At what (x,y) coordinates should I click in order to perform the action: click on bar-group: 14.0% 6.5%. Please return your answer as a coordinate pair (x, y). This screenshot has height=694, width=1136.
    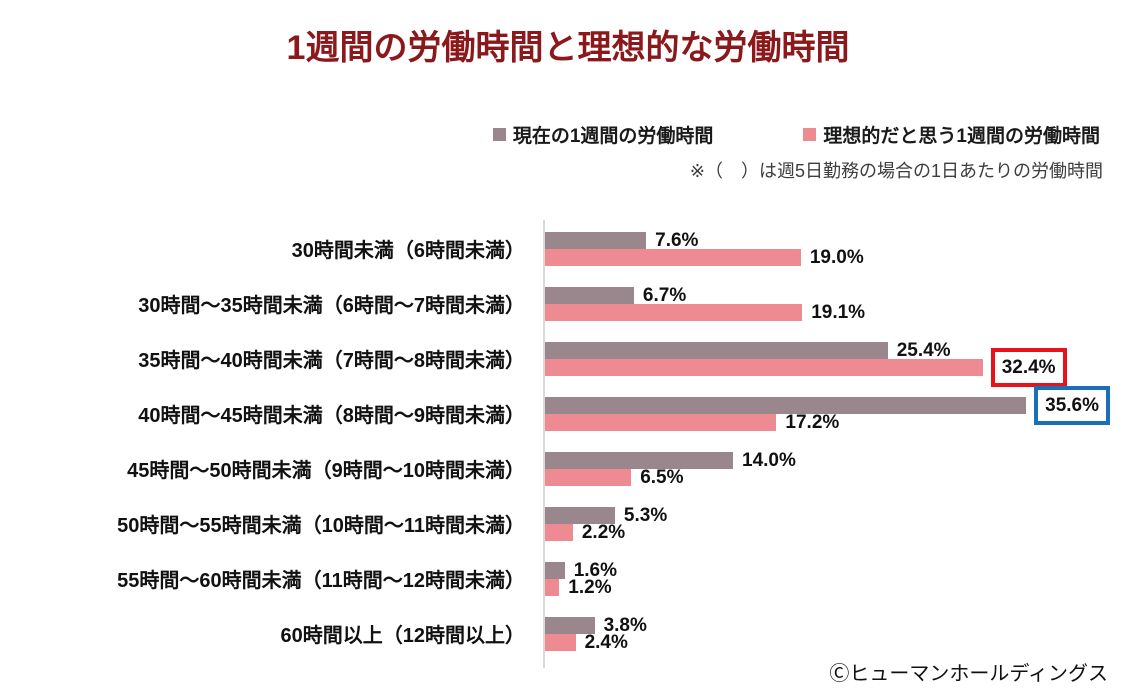
    Looking at the image, I should click on (828, 468).